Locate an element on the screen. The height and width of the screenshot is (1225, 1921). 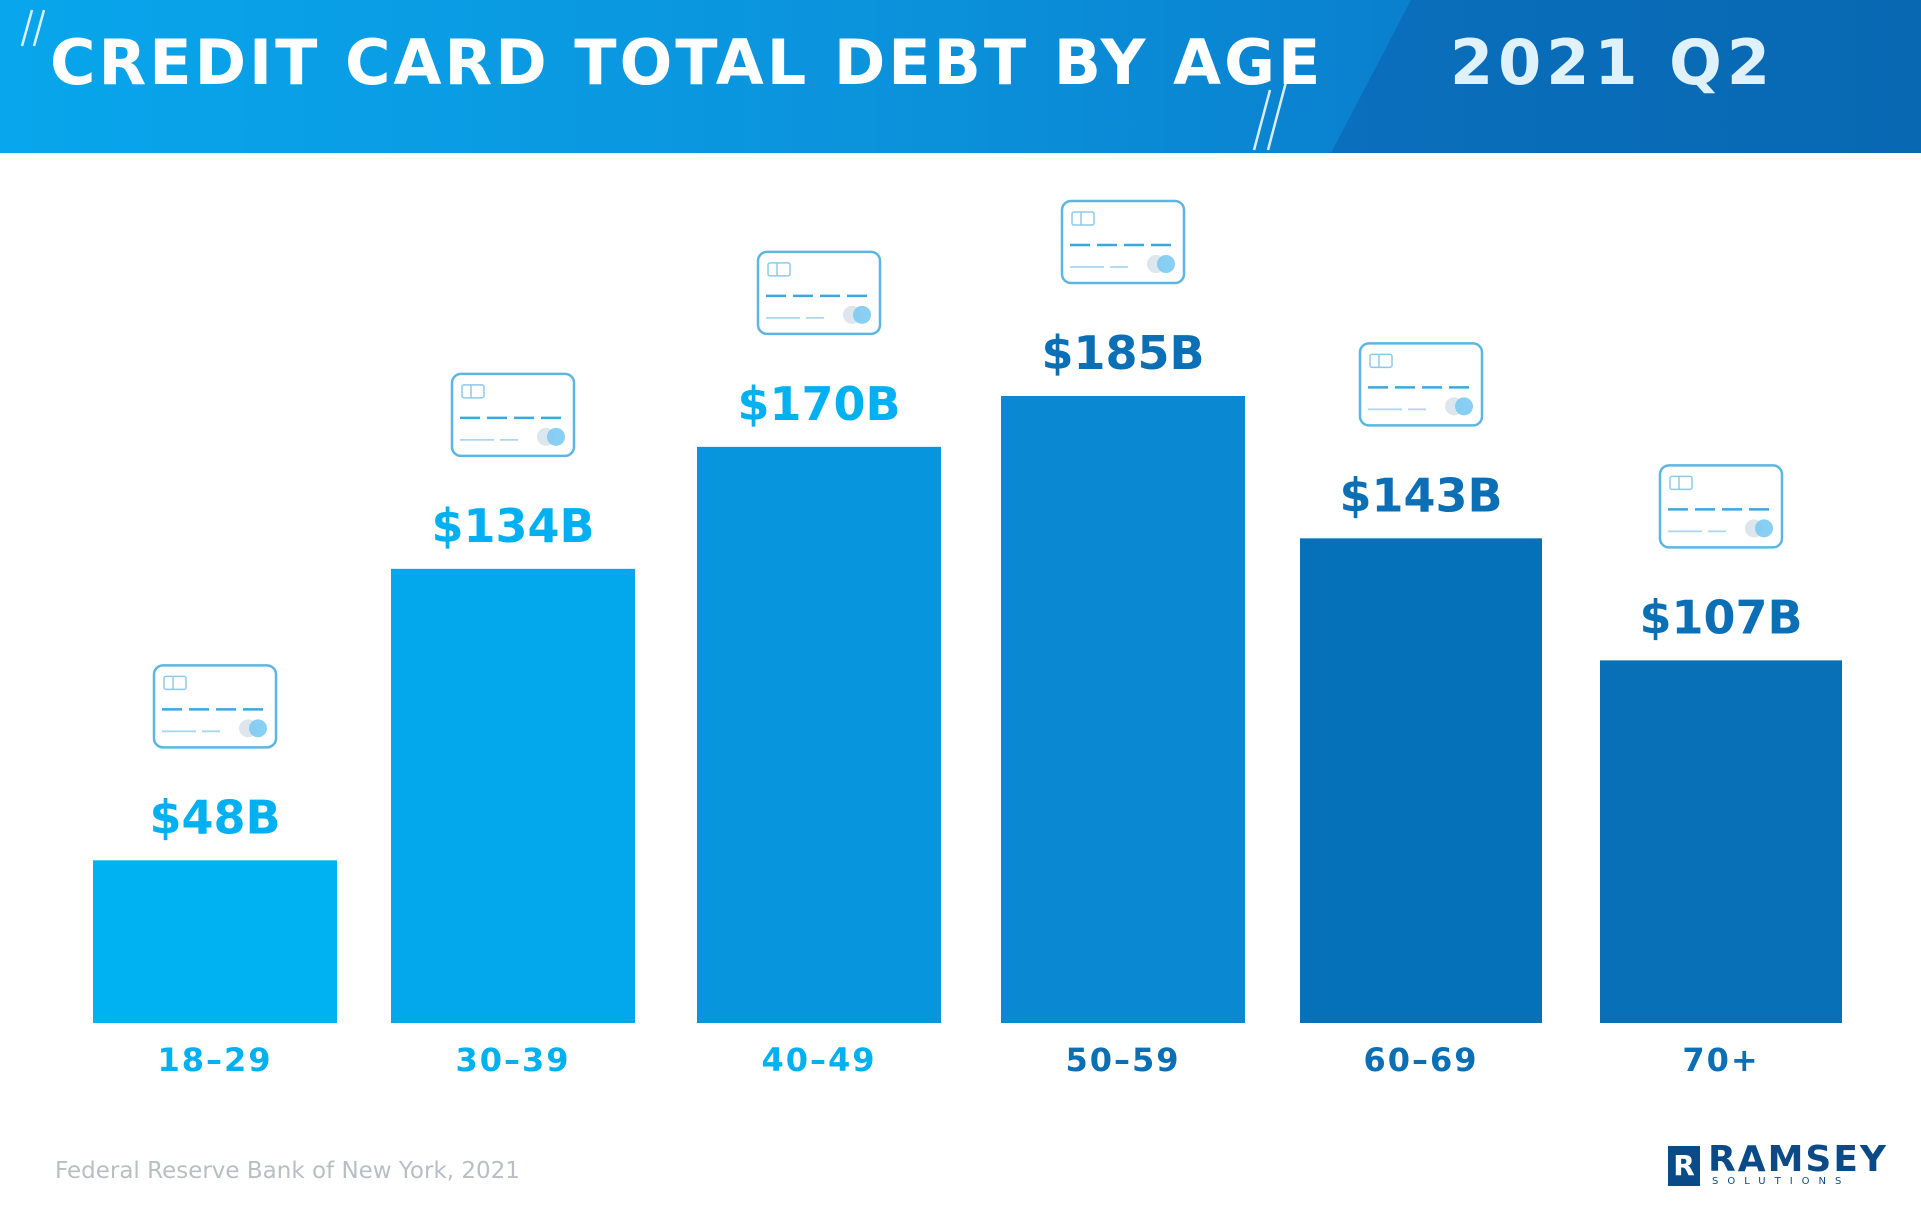
source-note: Federal Reserve Bank of New York, 2021 is located at coordinates (287, 1171).